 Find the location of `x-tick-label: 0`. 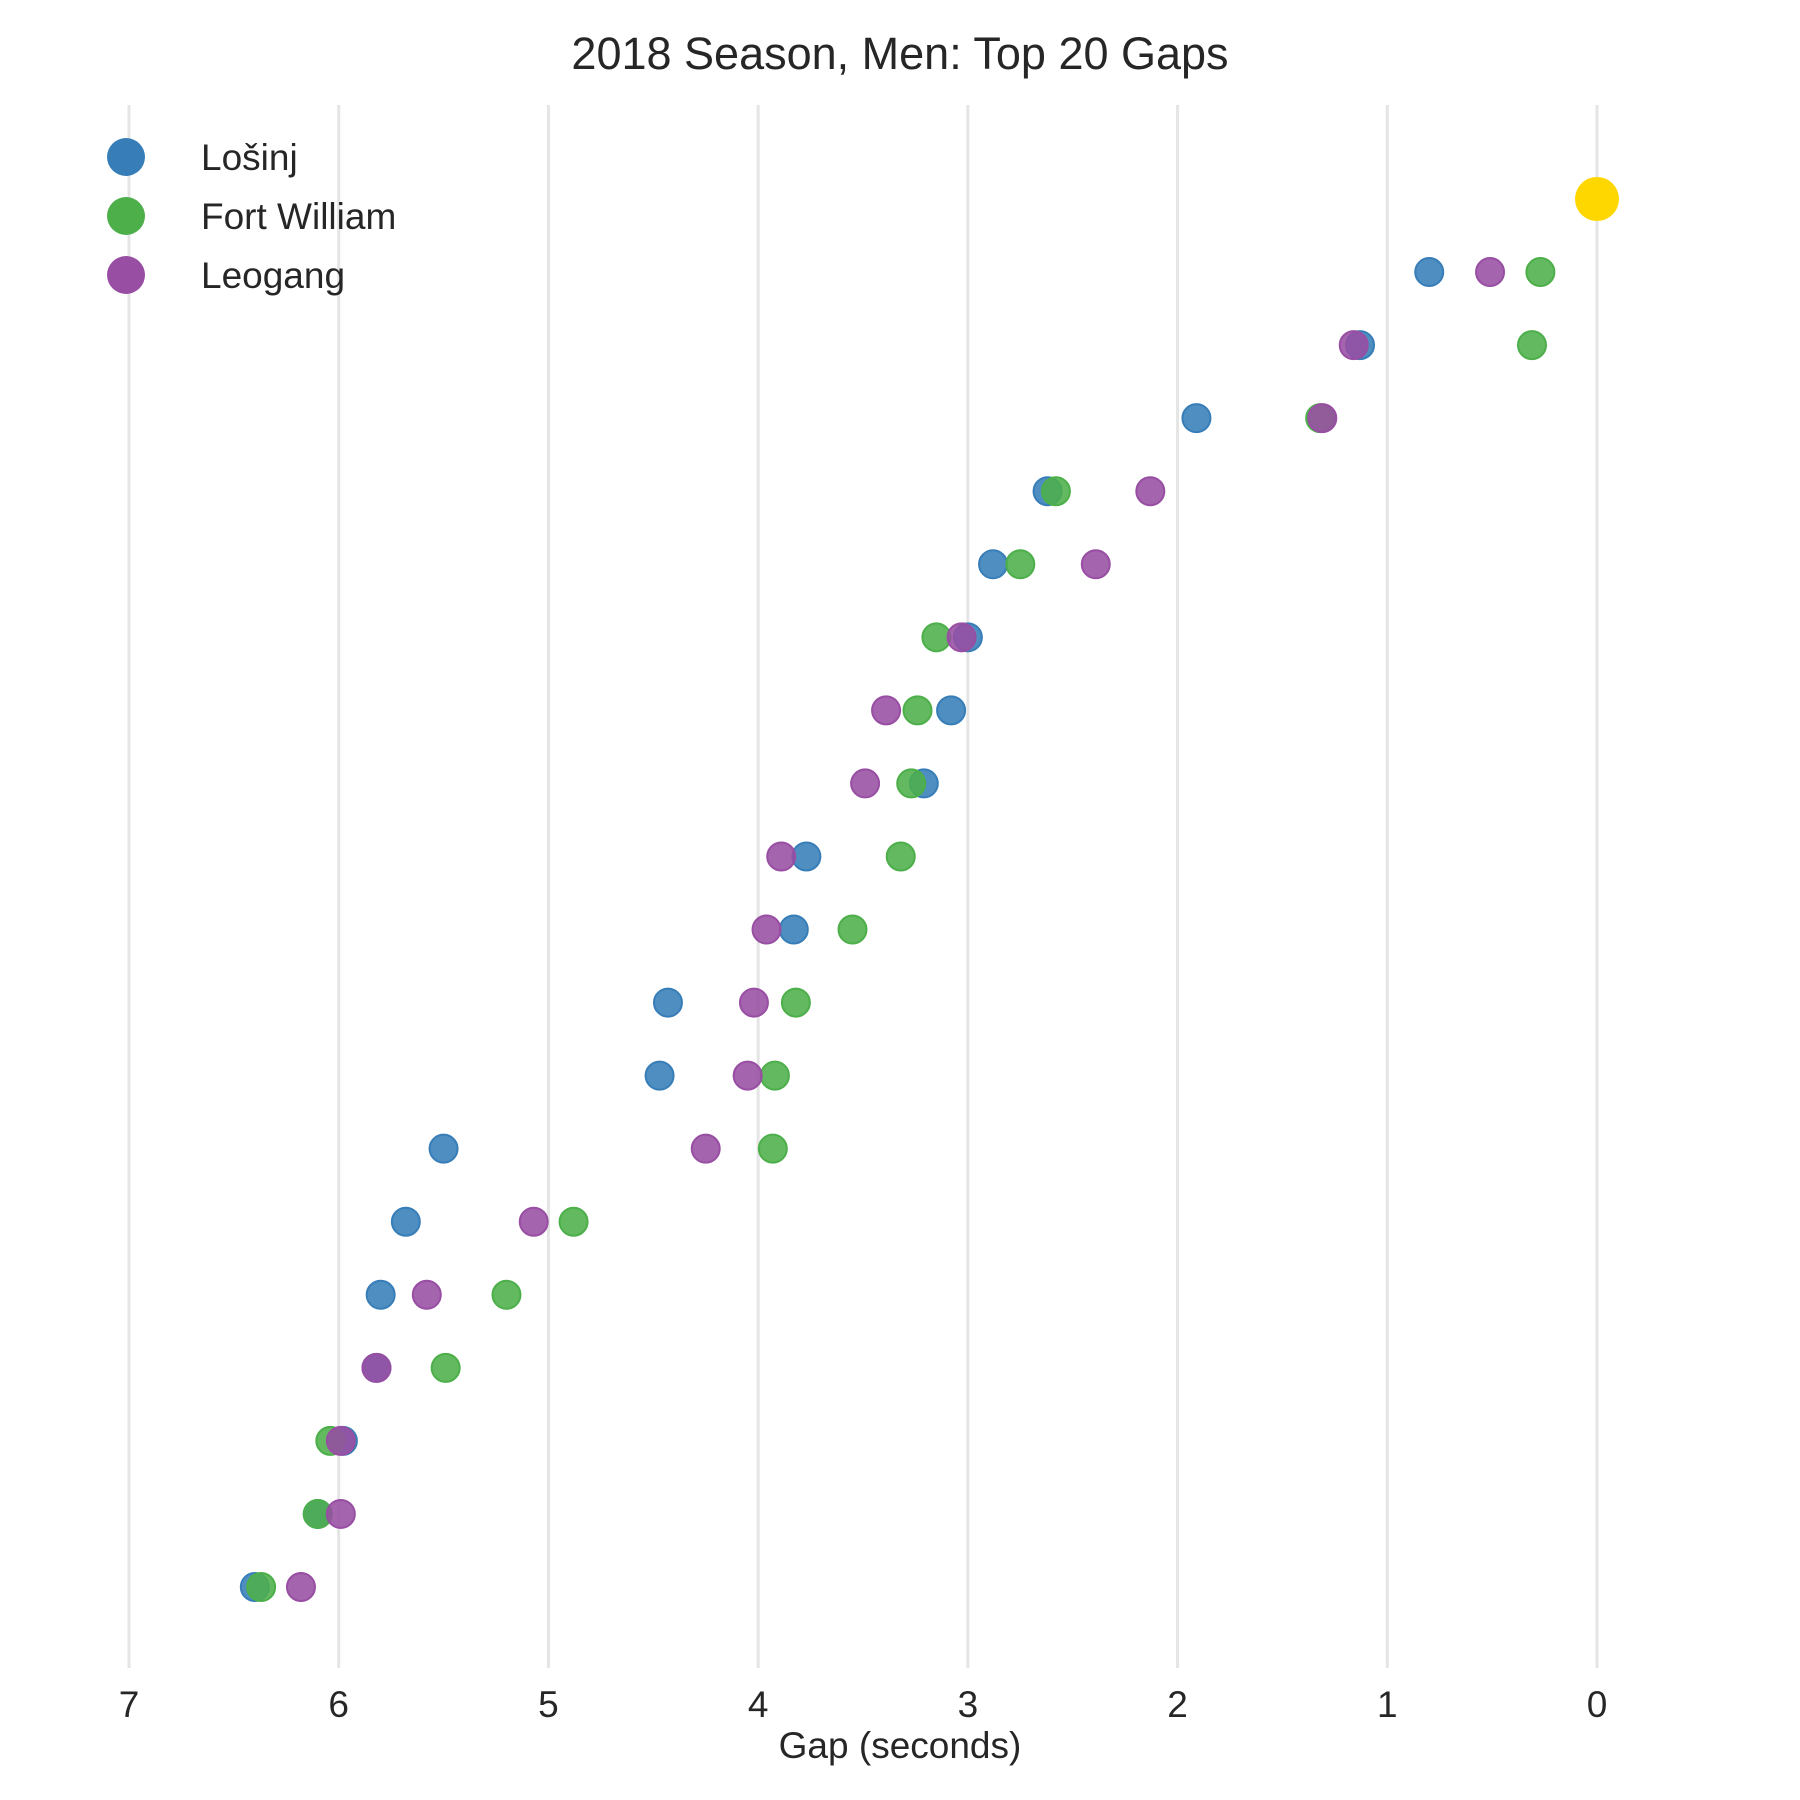

x-tick-label: 0 is located at coordinates (1597, 1704).